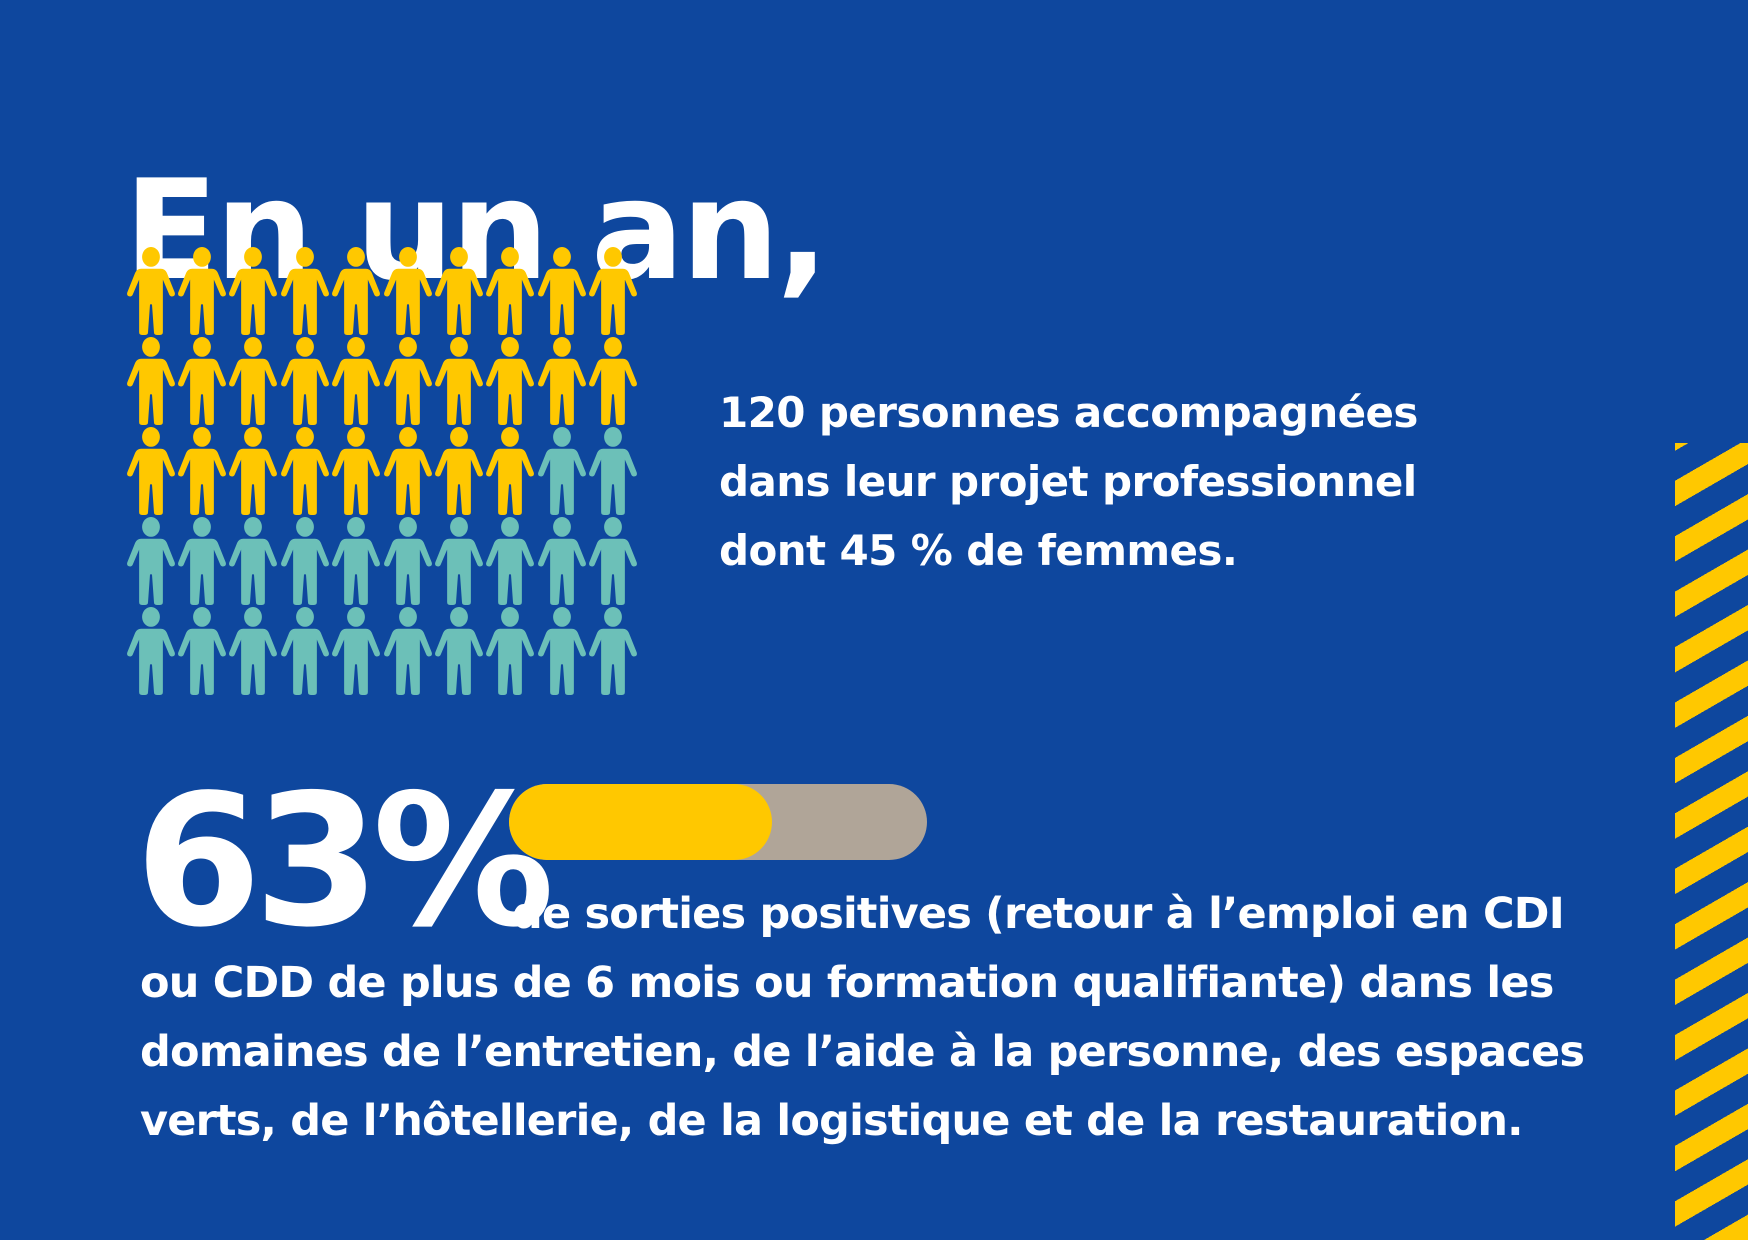 Image resolution: width=1748 pixels, height=1240 pixels. I want to click on people-stat-line: dont 45 % de femmes., so click(978, 550).